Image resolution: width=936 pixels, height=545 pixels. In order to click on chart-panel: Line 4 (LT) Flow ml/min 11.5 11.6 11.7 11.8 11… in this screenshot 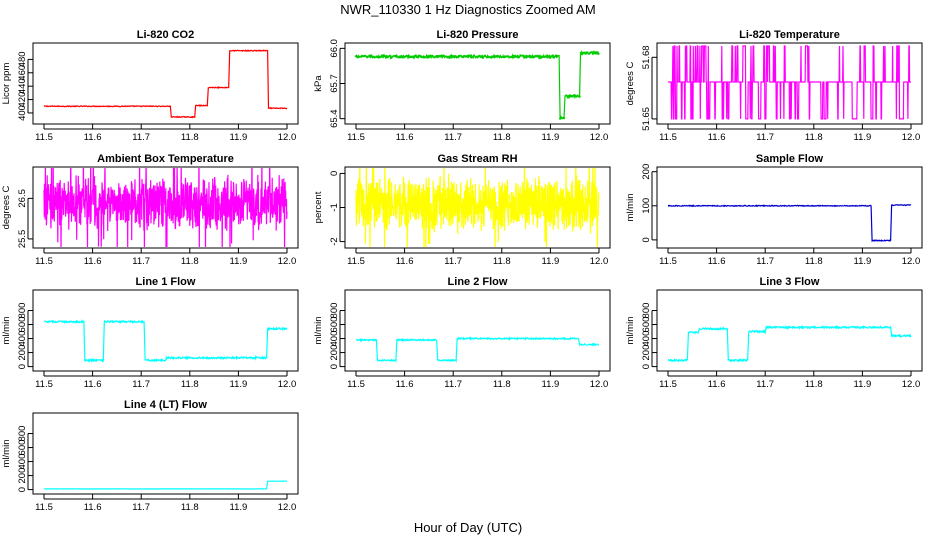, I will do `click(150, 456)`.